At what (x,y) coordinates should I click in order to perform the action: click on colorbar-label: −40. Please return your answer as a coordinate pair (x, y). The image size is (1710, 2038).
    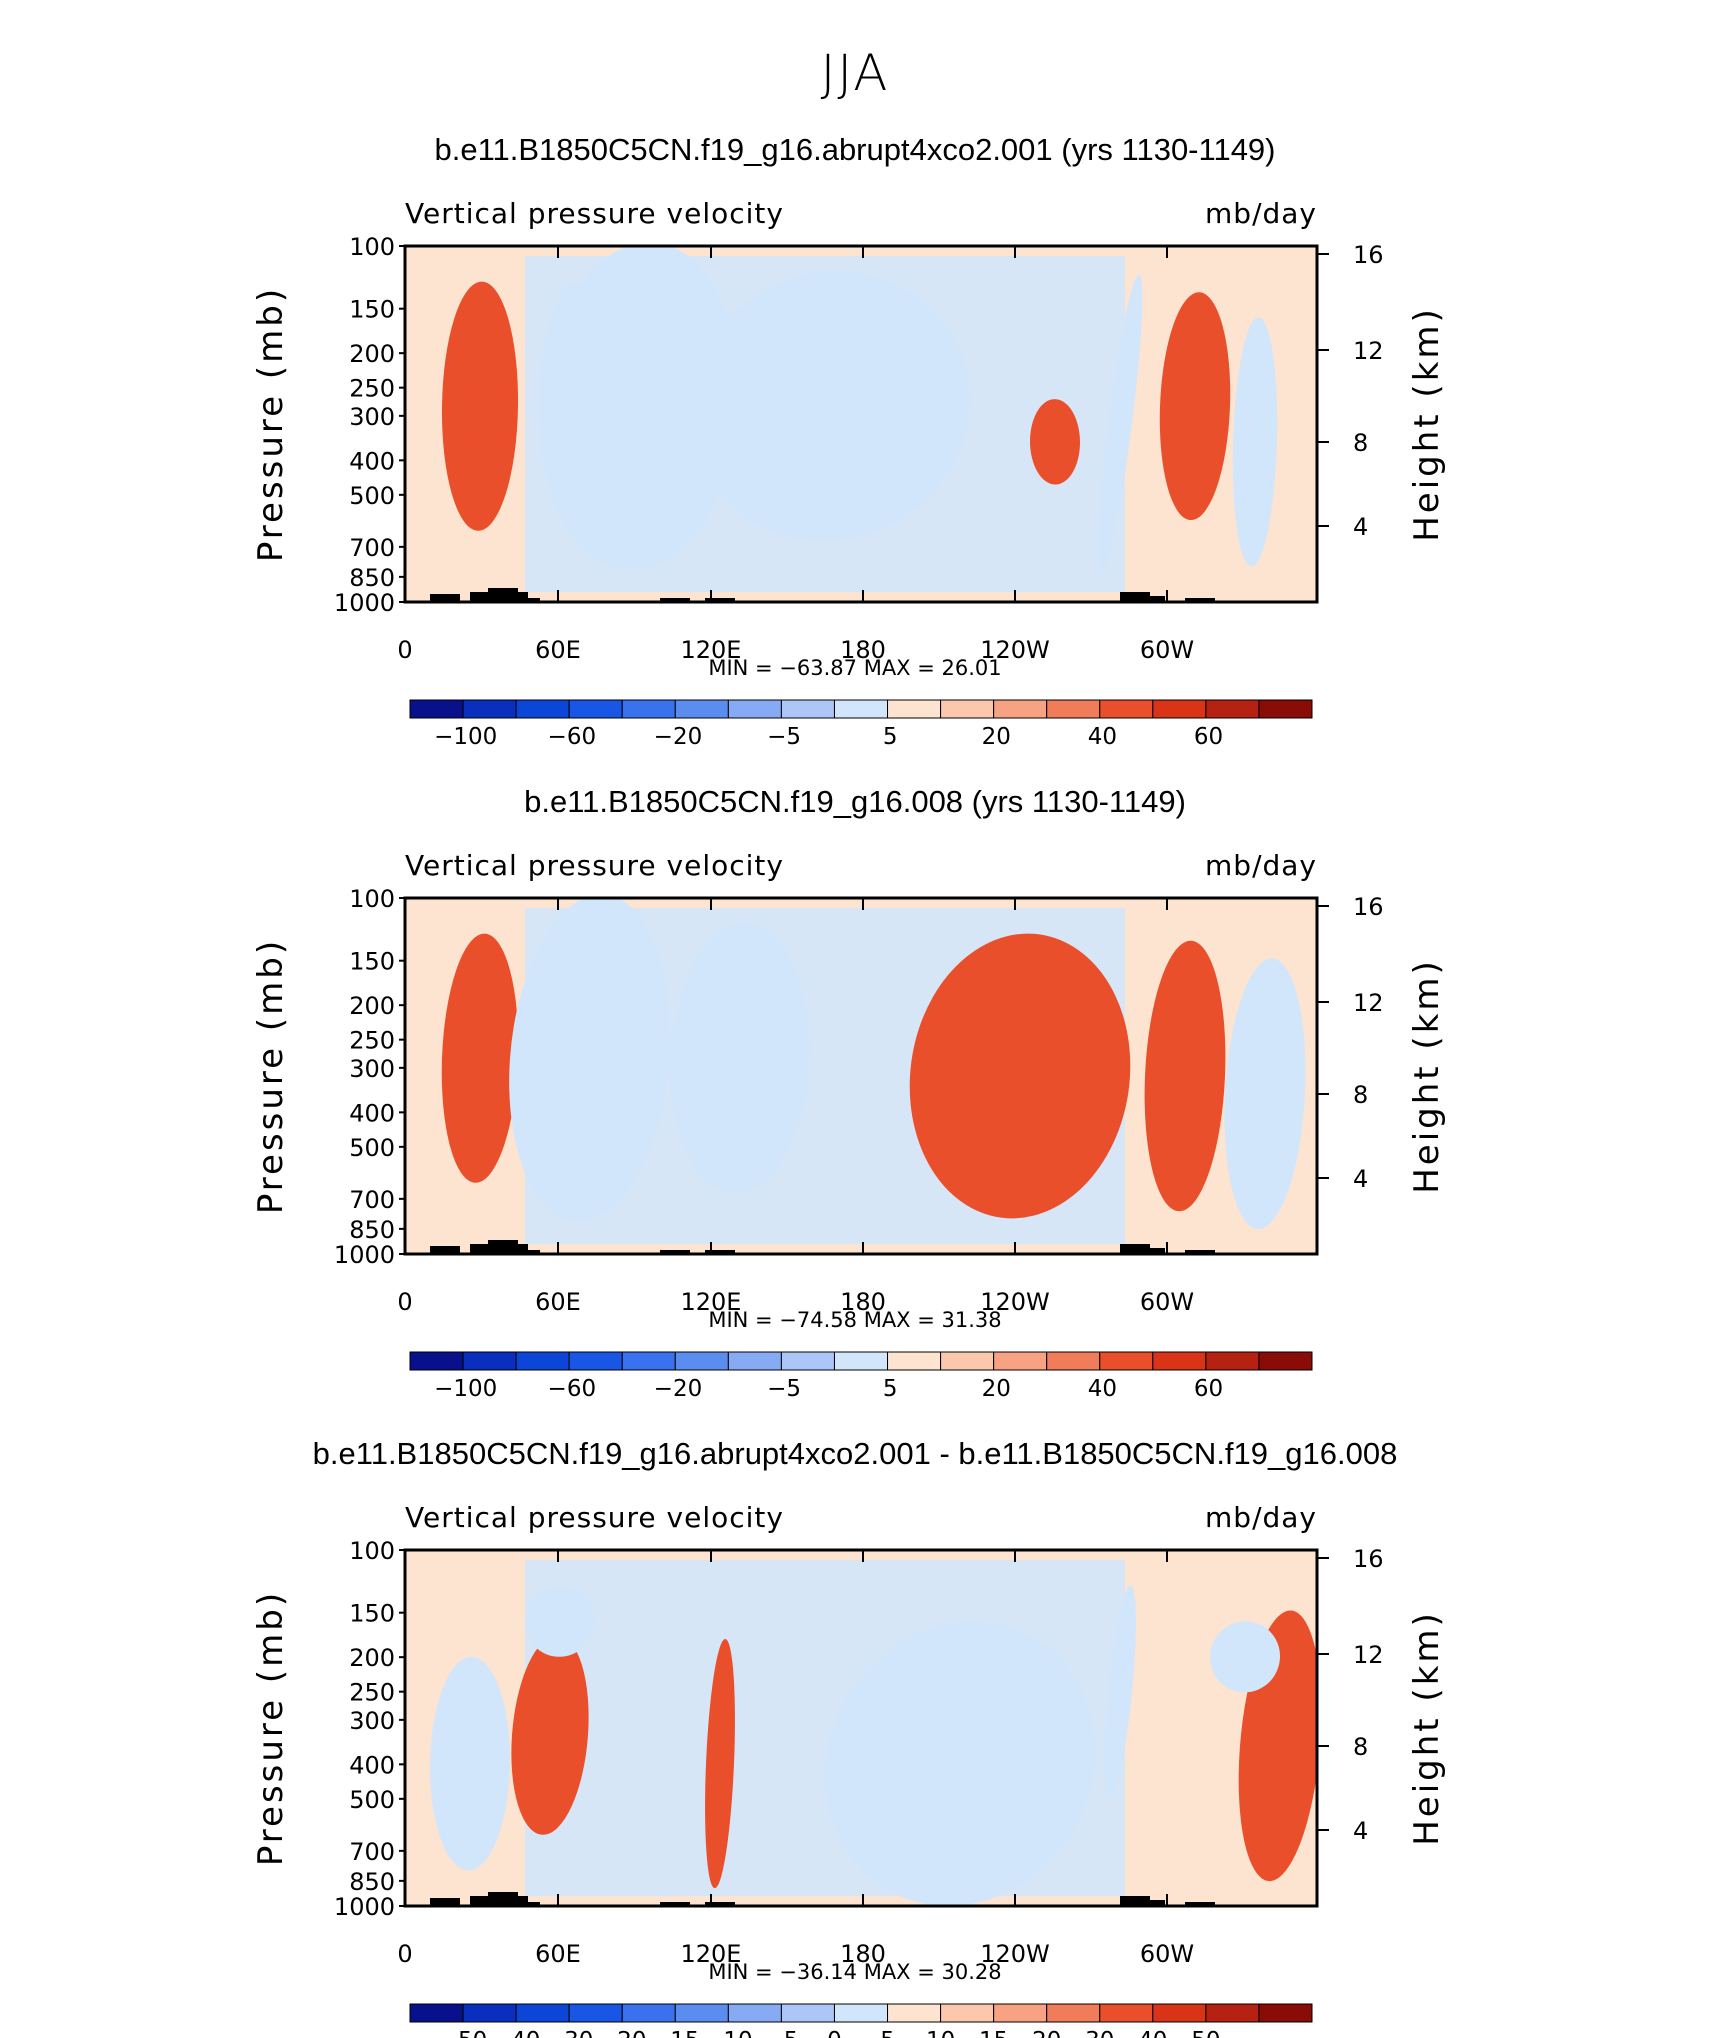
    Looking at the image, I should click on (516, 2033).